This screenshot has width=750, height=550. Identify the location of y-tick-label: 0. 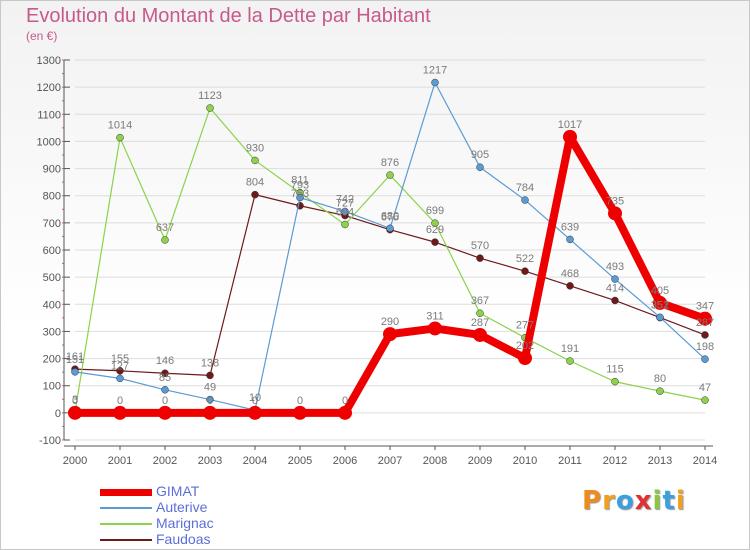
(58, 414).